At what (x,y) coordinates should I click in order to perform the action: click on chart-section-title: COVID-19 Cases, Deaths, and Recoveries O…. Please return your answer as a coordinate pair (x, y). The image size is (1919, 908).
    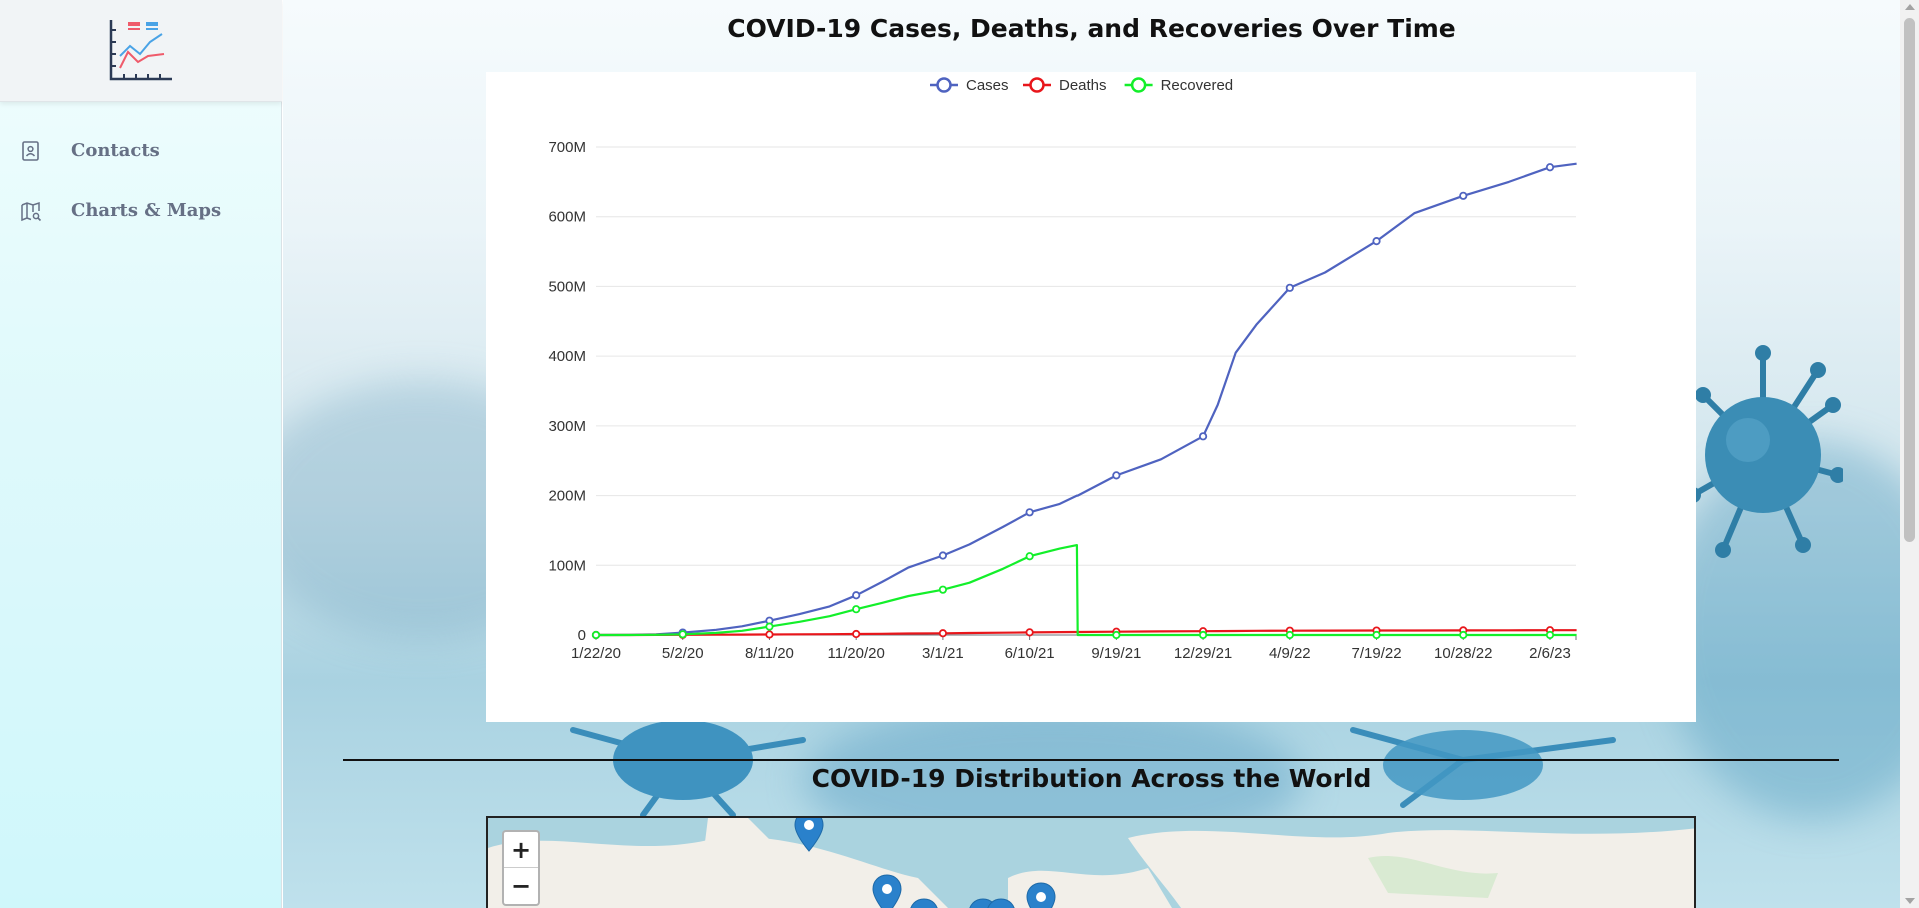
    Looking at the image, I should click on (1091, 28).